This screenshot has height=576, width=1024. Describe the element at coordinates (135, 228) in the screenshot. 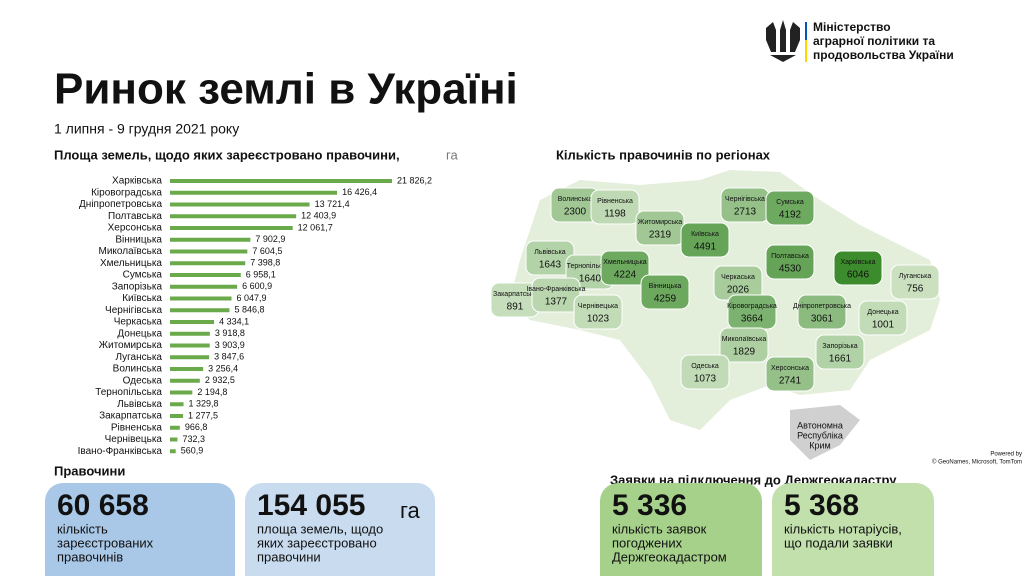

I see `category-label: Херсонська` at that location.